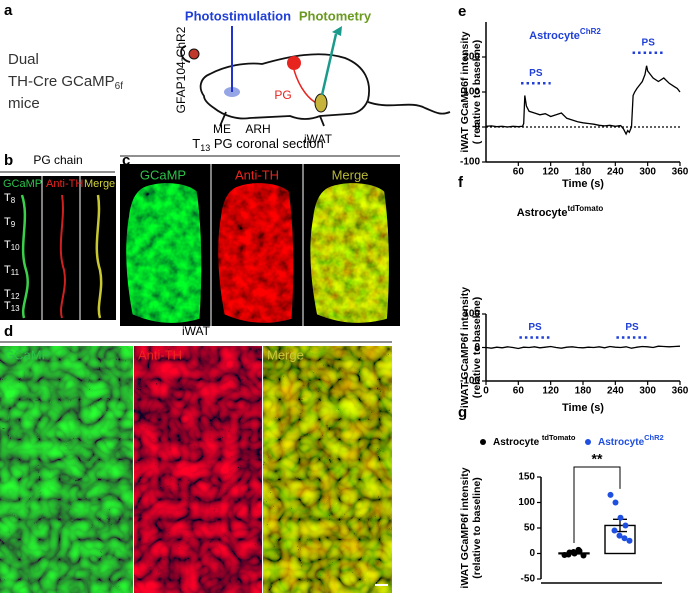 This screenshot has height=593, width=699. What do you see at coordinates (583, 184) in the screenshot?
I see `x-axis-label: Time (s)` at bounding box center [583, 184].